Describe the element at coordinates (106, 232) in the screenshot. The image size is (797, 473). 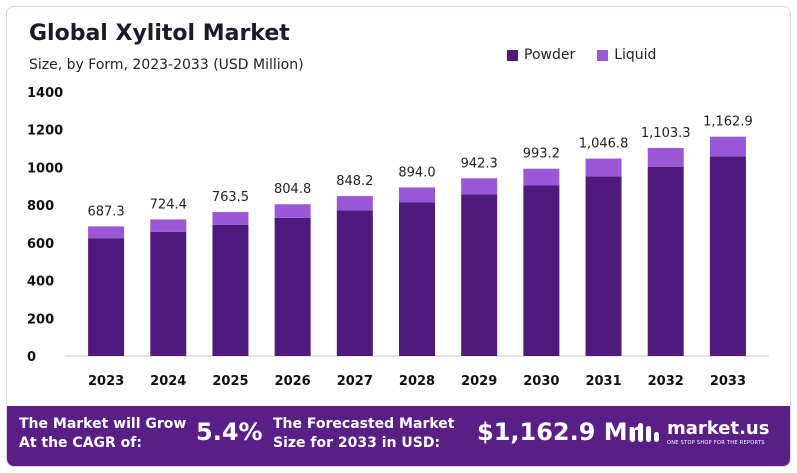
I see `bar-liquid-2023` at that location.